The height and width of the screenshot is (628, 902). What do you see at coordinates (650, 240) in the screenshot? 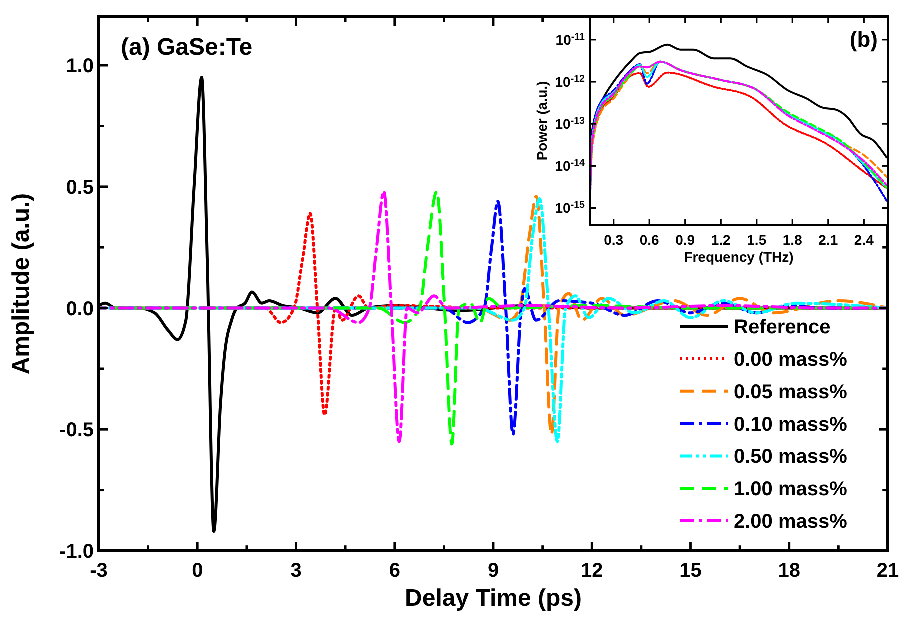
I see `x-tick-label: 0.6` at bounding box center [650, 240].